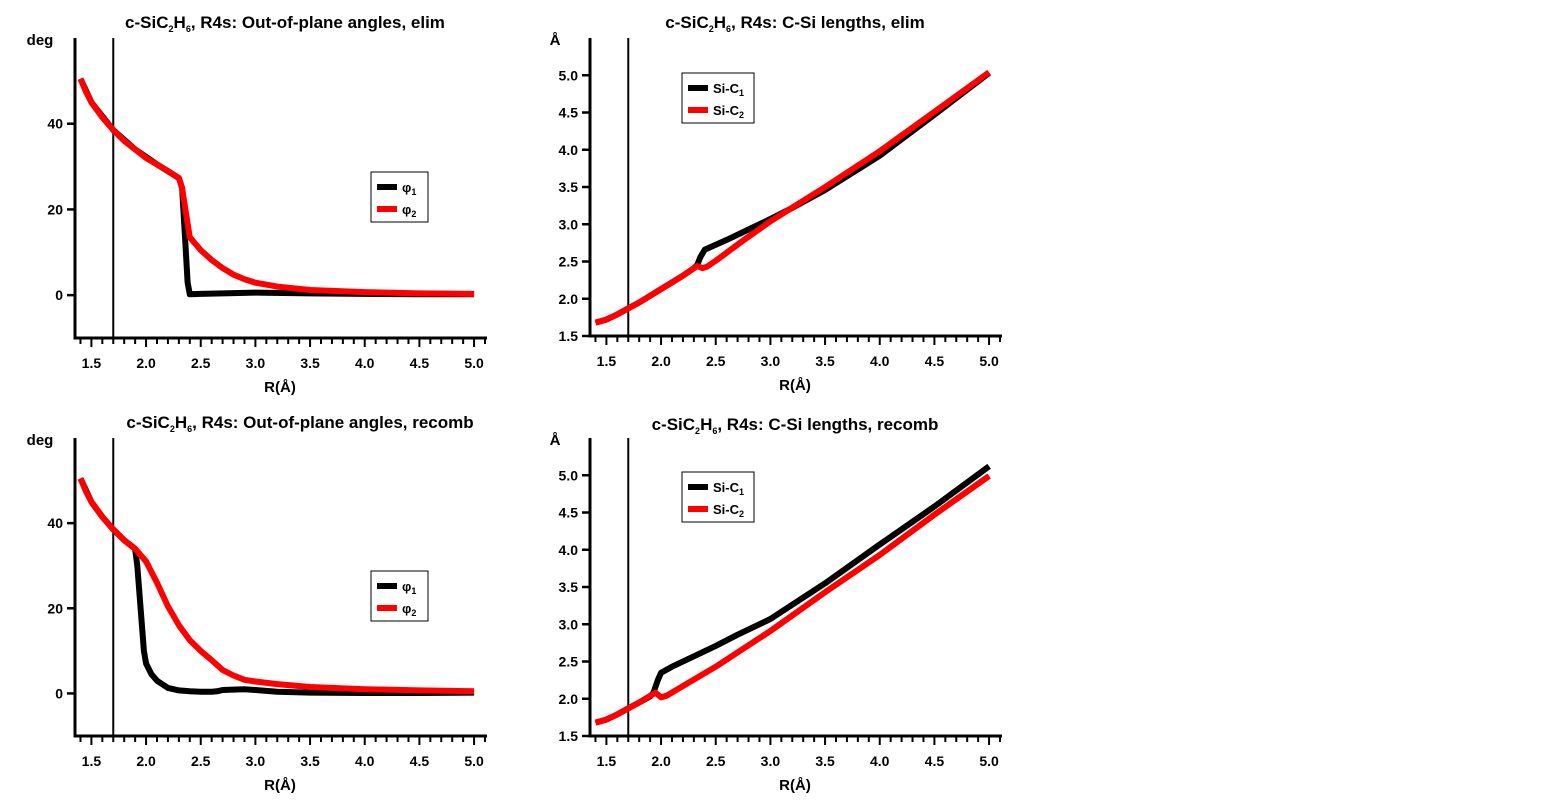 The height and width of the screenshot is (801, 1550). Describe the element at coordinates (569, 550) in the screenshot. I see `y-tick-label: 4.0` at that location.